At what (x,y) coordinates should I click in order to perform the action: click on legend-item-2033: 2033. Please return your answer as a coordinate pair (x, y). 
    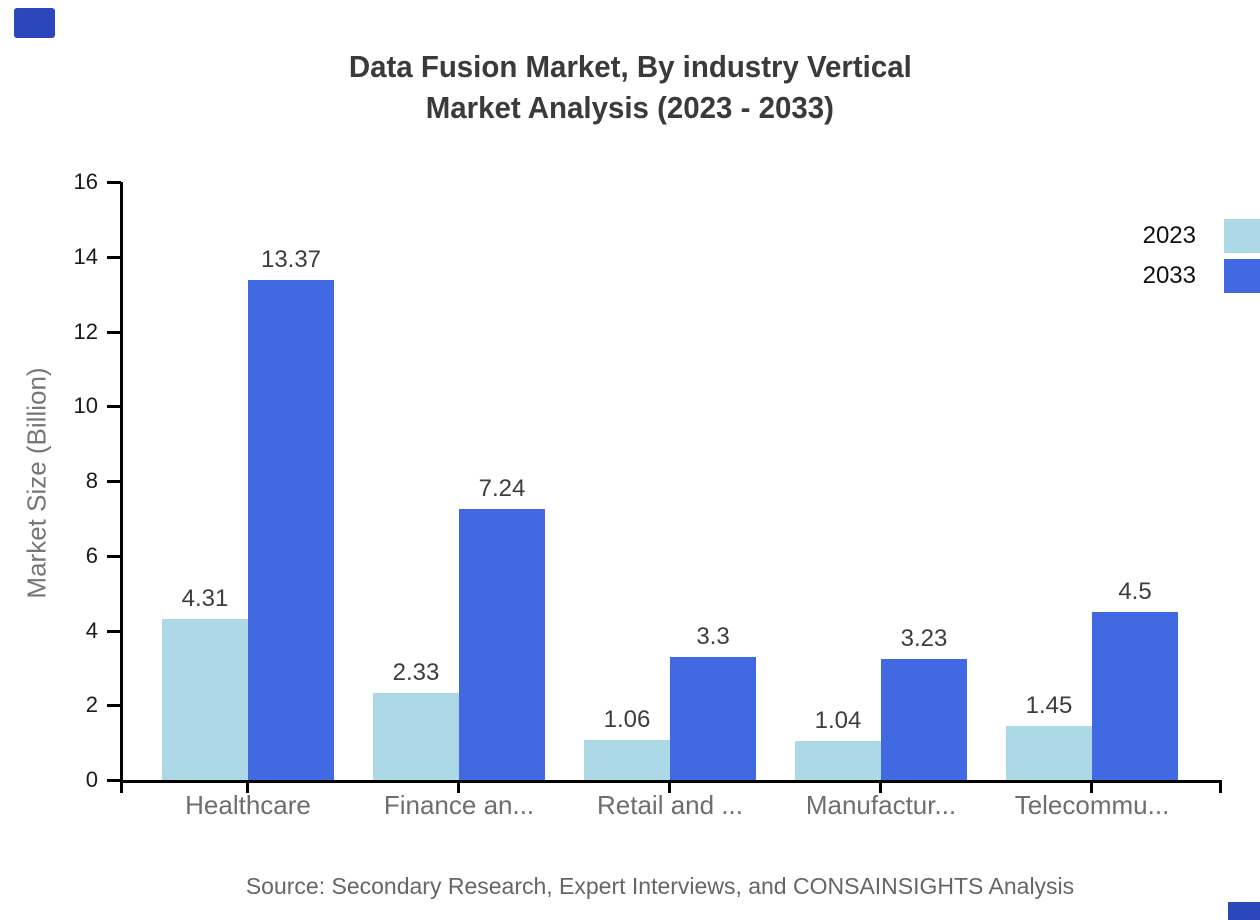
    Looking at the image, I should click on (1199, 276).